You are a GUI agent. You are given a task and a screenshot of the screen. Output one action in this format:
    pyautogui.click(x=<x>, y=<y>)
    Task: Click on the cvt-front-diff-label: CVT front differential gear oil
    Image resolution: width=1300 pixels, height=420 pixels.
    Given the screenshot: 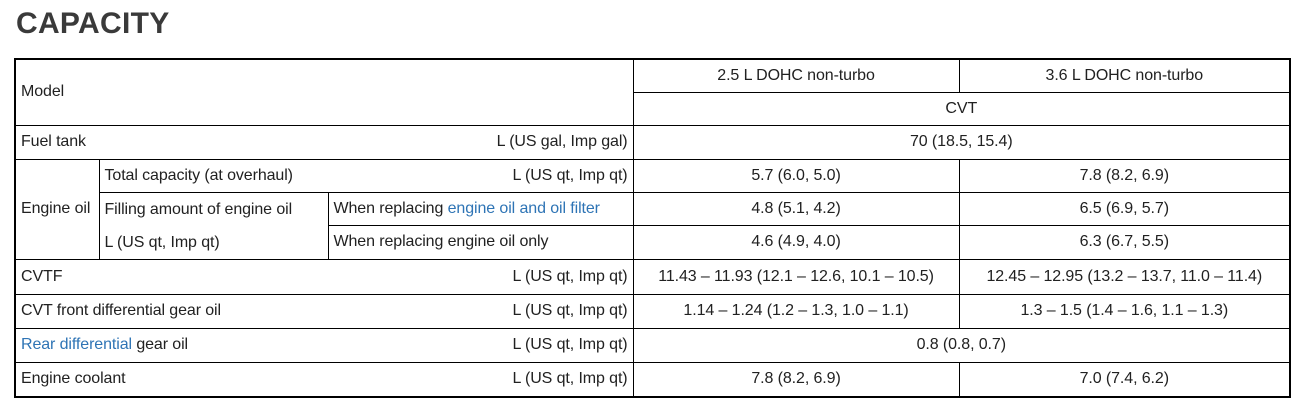 What is the action you would take?
    pyautogui.click(x=121, y=310)
    